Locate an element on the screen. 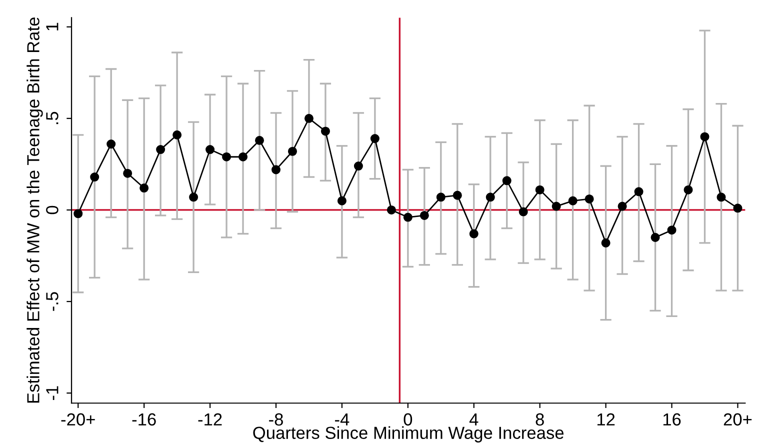 This screenshot has width=769, height=443. y-tick-label: 0 is located at coordinates (52, 210).